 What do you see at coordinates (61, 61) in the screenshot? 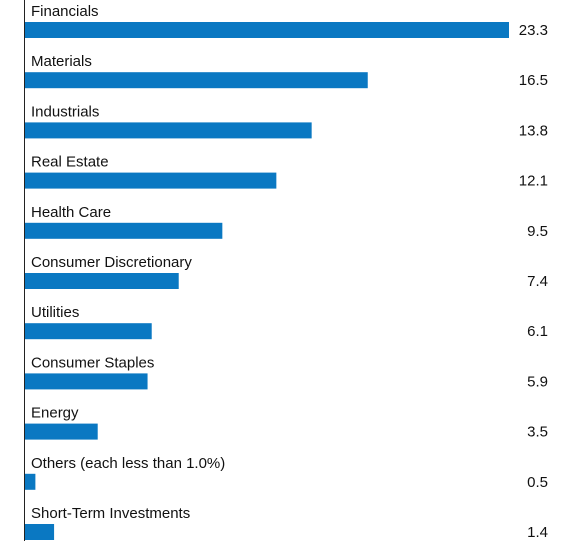
I see `category-label: Materials` at bounding box center [61, 61].